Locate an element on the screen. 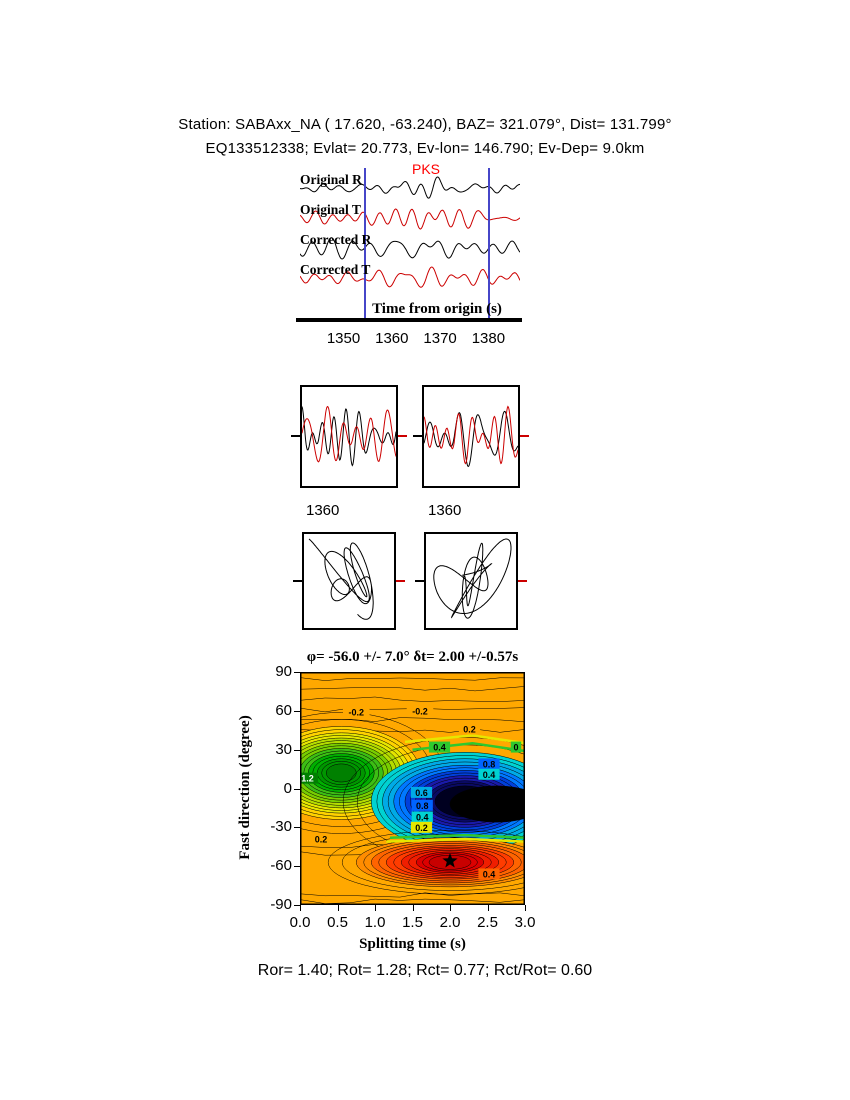 The image size is (850, 1100). best-fit-star-icon is located at coordinates (450, 860).